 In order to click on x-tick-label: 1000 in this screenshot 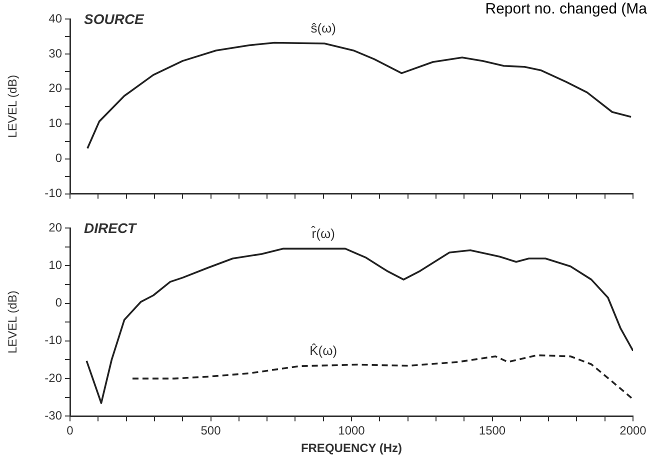, I will do `click(352, 431)`.